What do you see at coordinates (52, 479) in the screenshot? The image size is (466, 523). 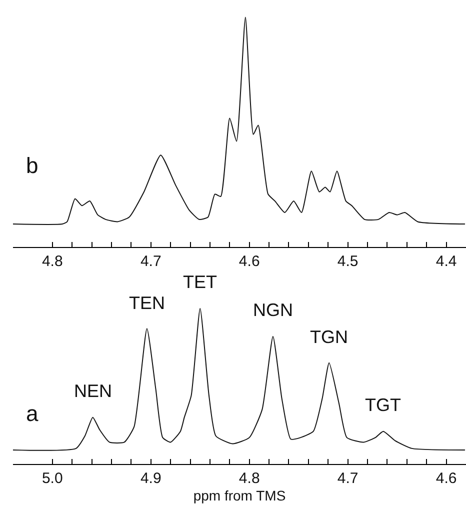 I see `x-tick-label: 5.0` at bounding box center [52, 479].